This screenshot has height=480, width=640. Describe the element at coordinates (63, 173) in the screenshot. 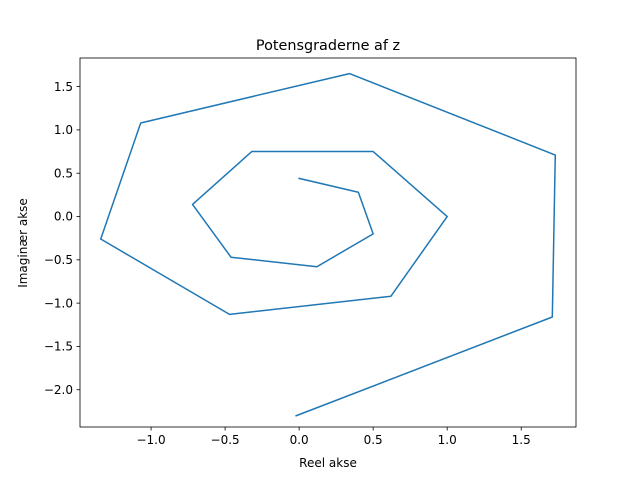

I see `y-tick-label: 0.5` at that location.